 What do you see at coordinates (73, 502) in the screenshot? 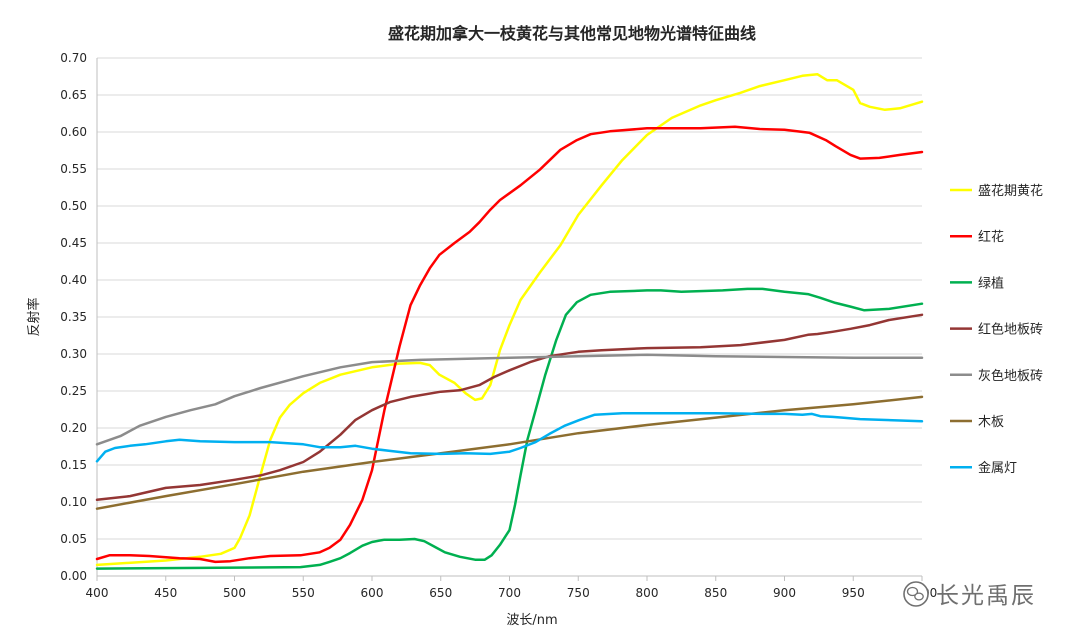
I see `y-tick-label: 0.10` at bounding box center [73, 502].